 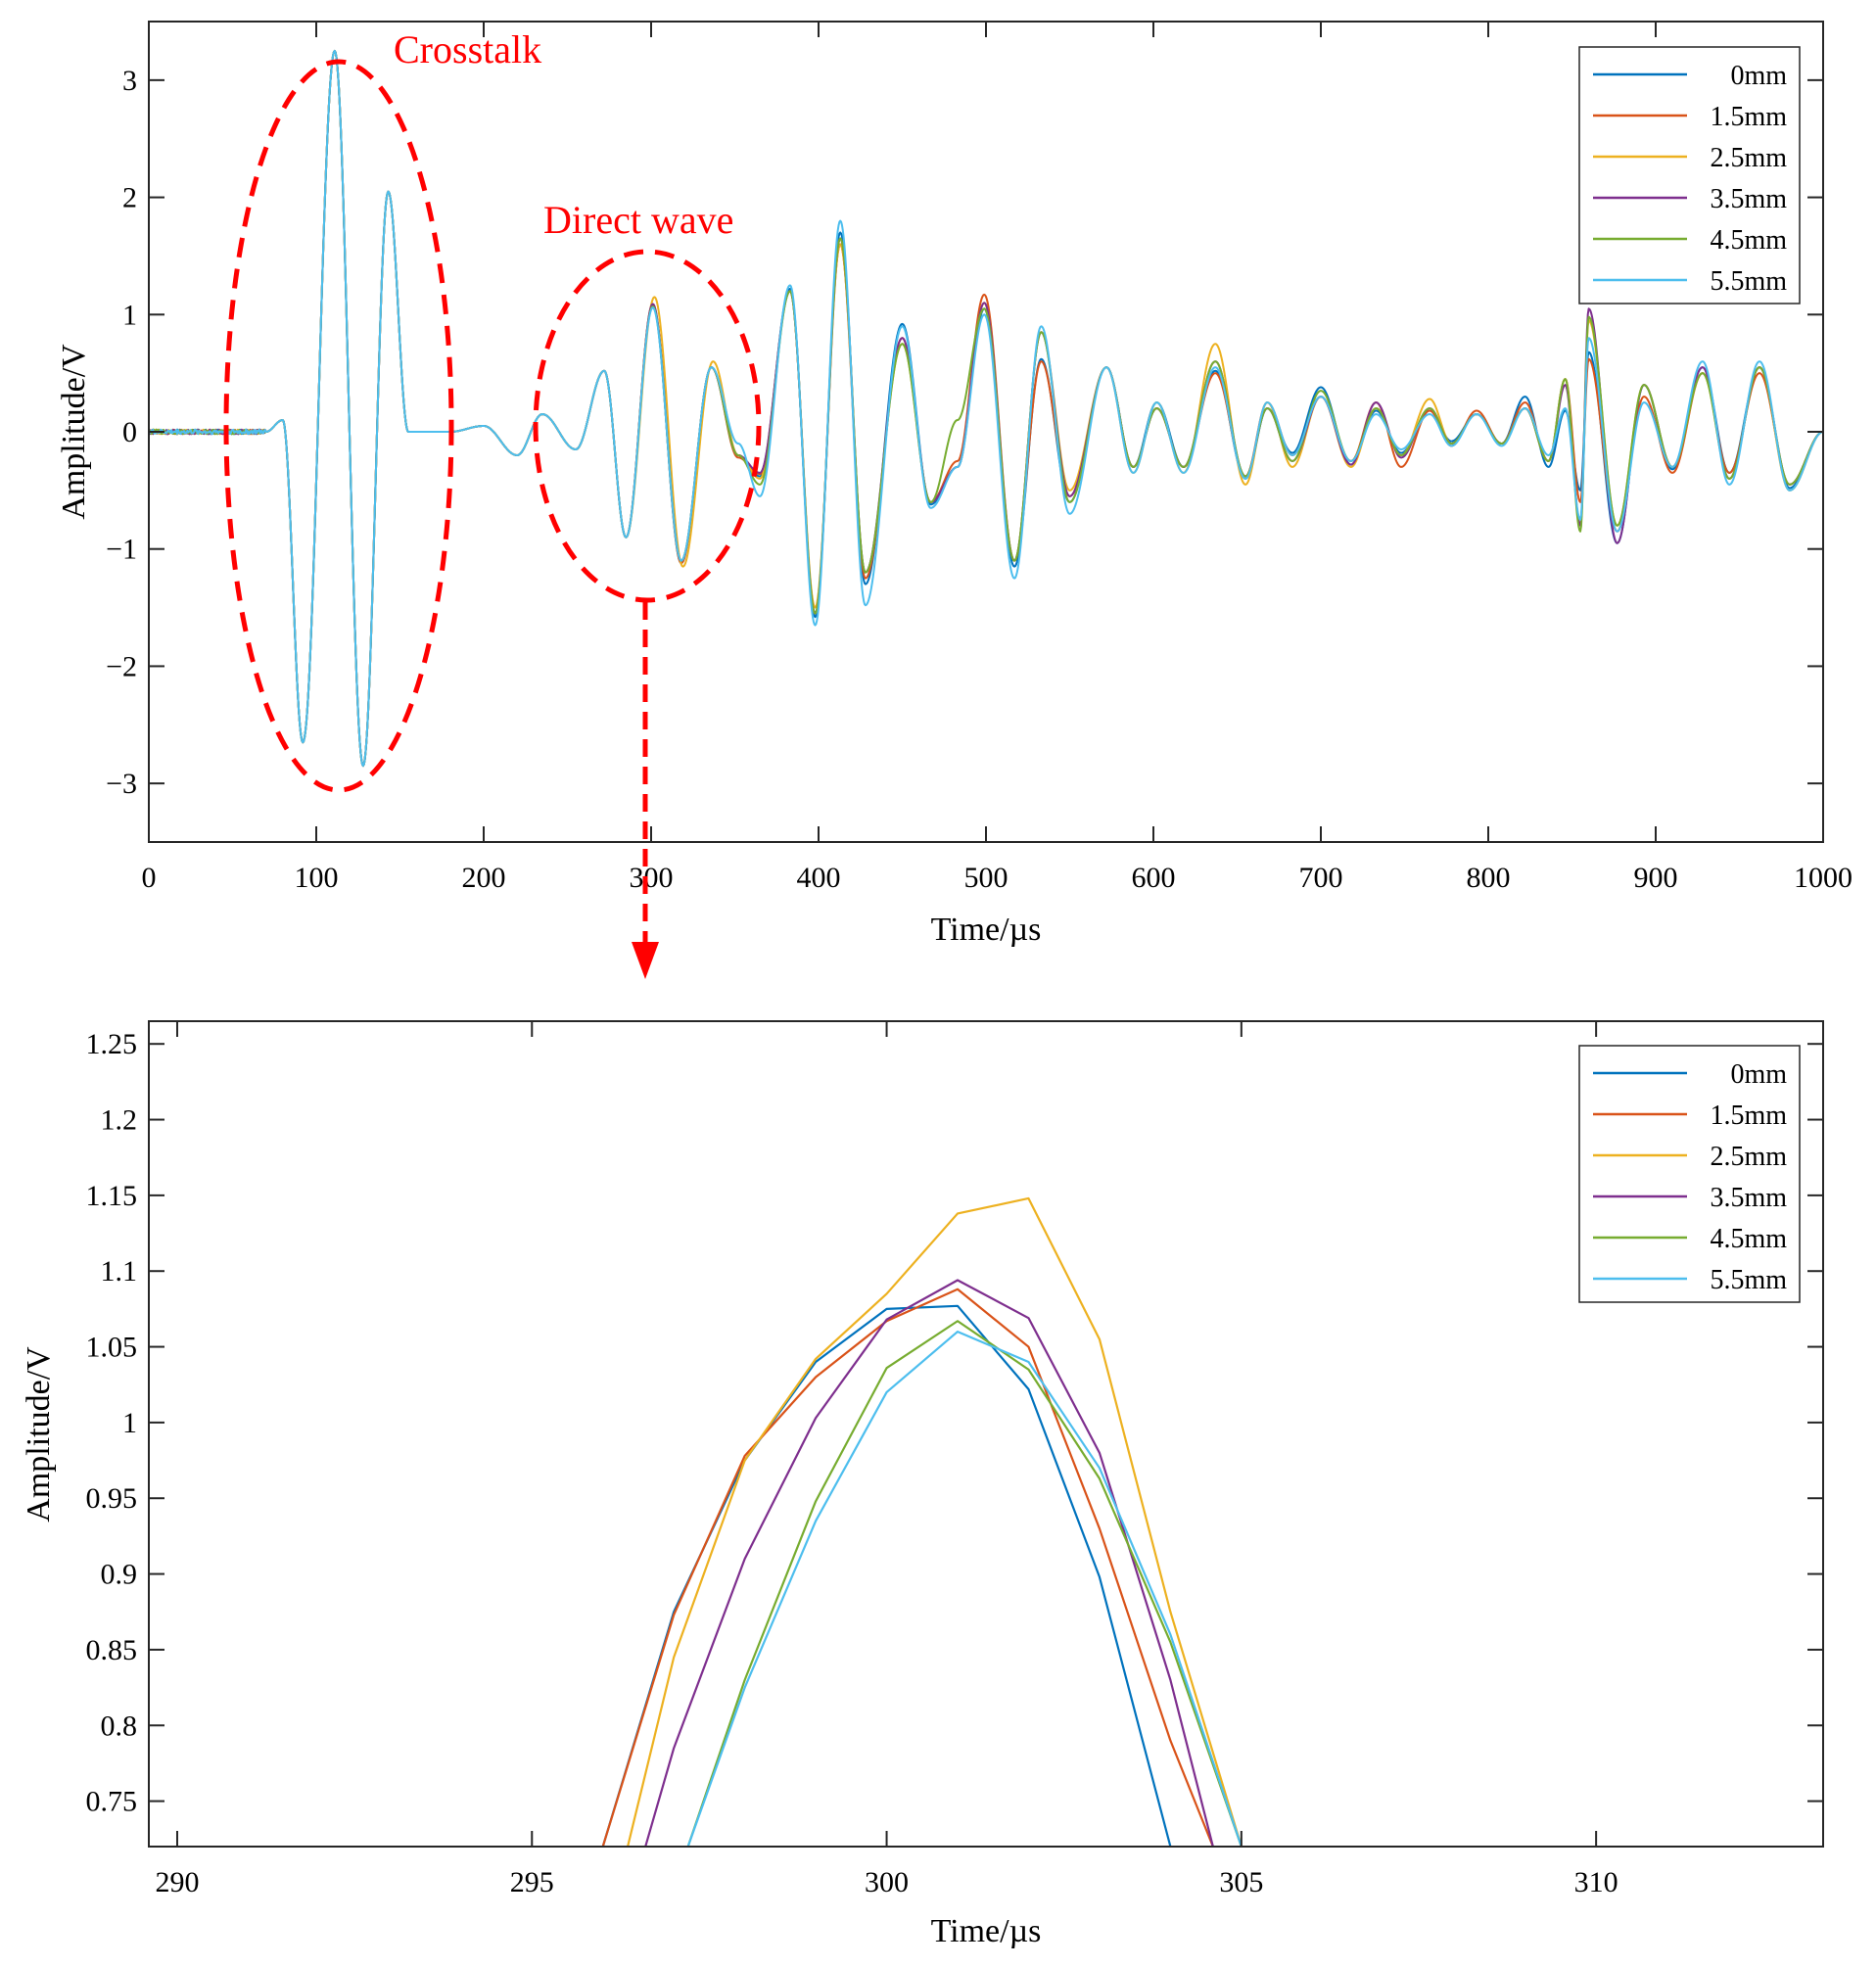 I want to click on y-tick-label: 1.25, so click(x=112, y=1044).